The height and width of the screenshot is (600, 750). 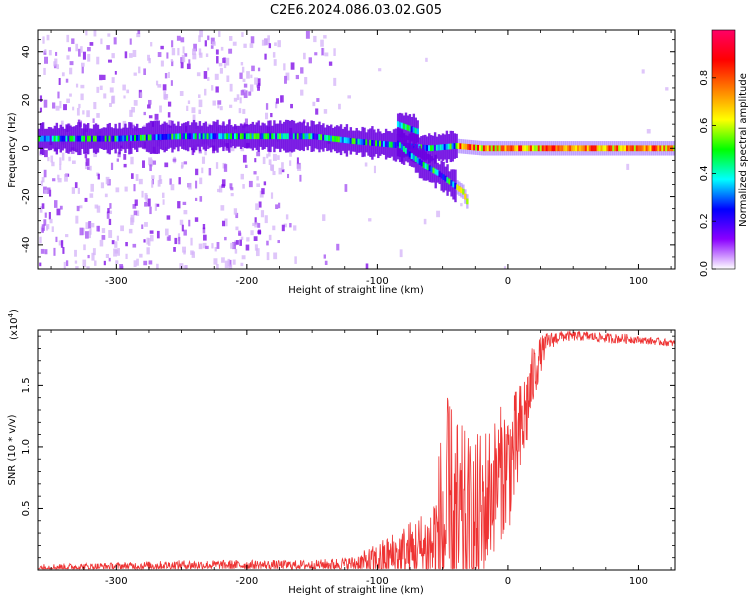 What do you see at coordinates (704, 269) in the screenshot?
I see `colorbar-tick-label: 0.0` at bounding box center [704, 269].